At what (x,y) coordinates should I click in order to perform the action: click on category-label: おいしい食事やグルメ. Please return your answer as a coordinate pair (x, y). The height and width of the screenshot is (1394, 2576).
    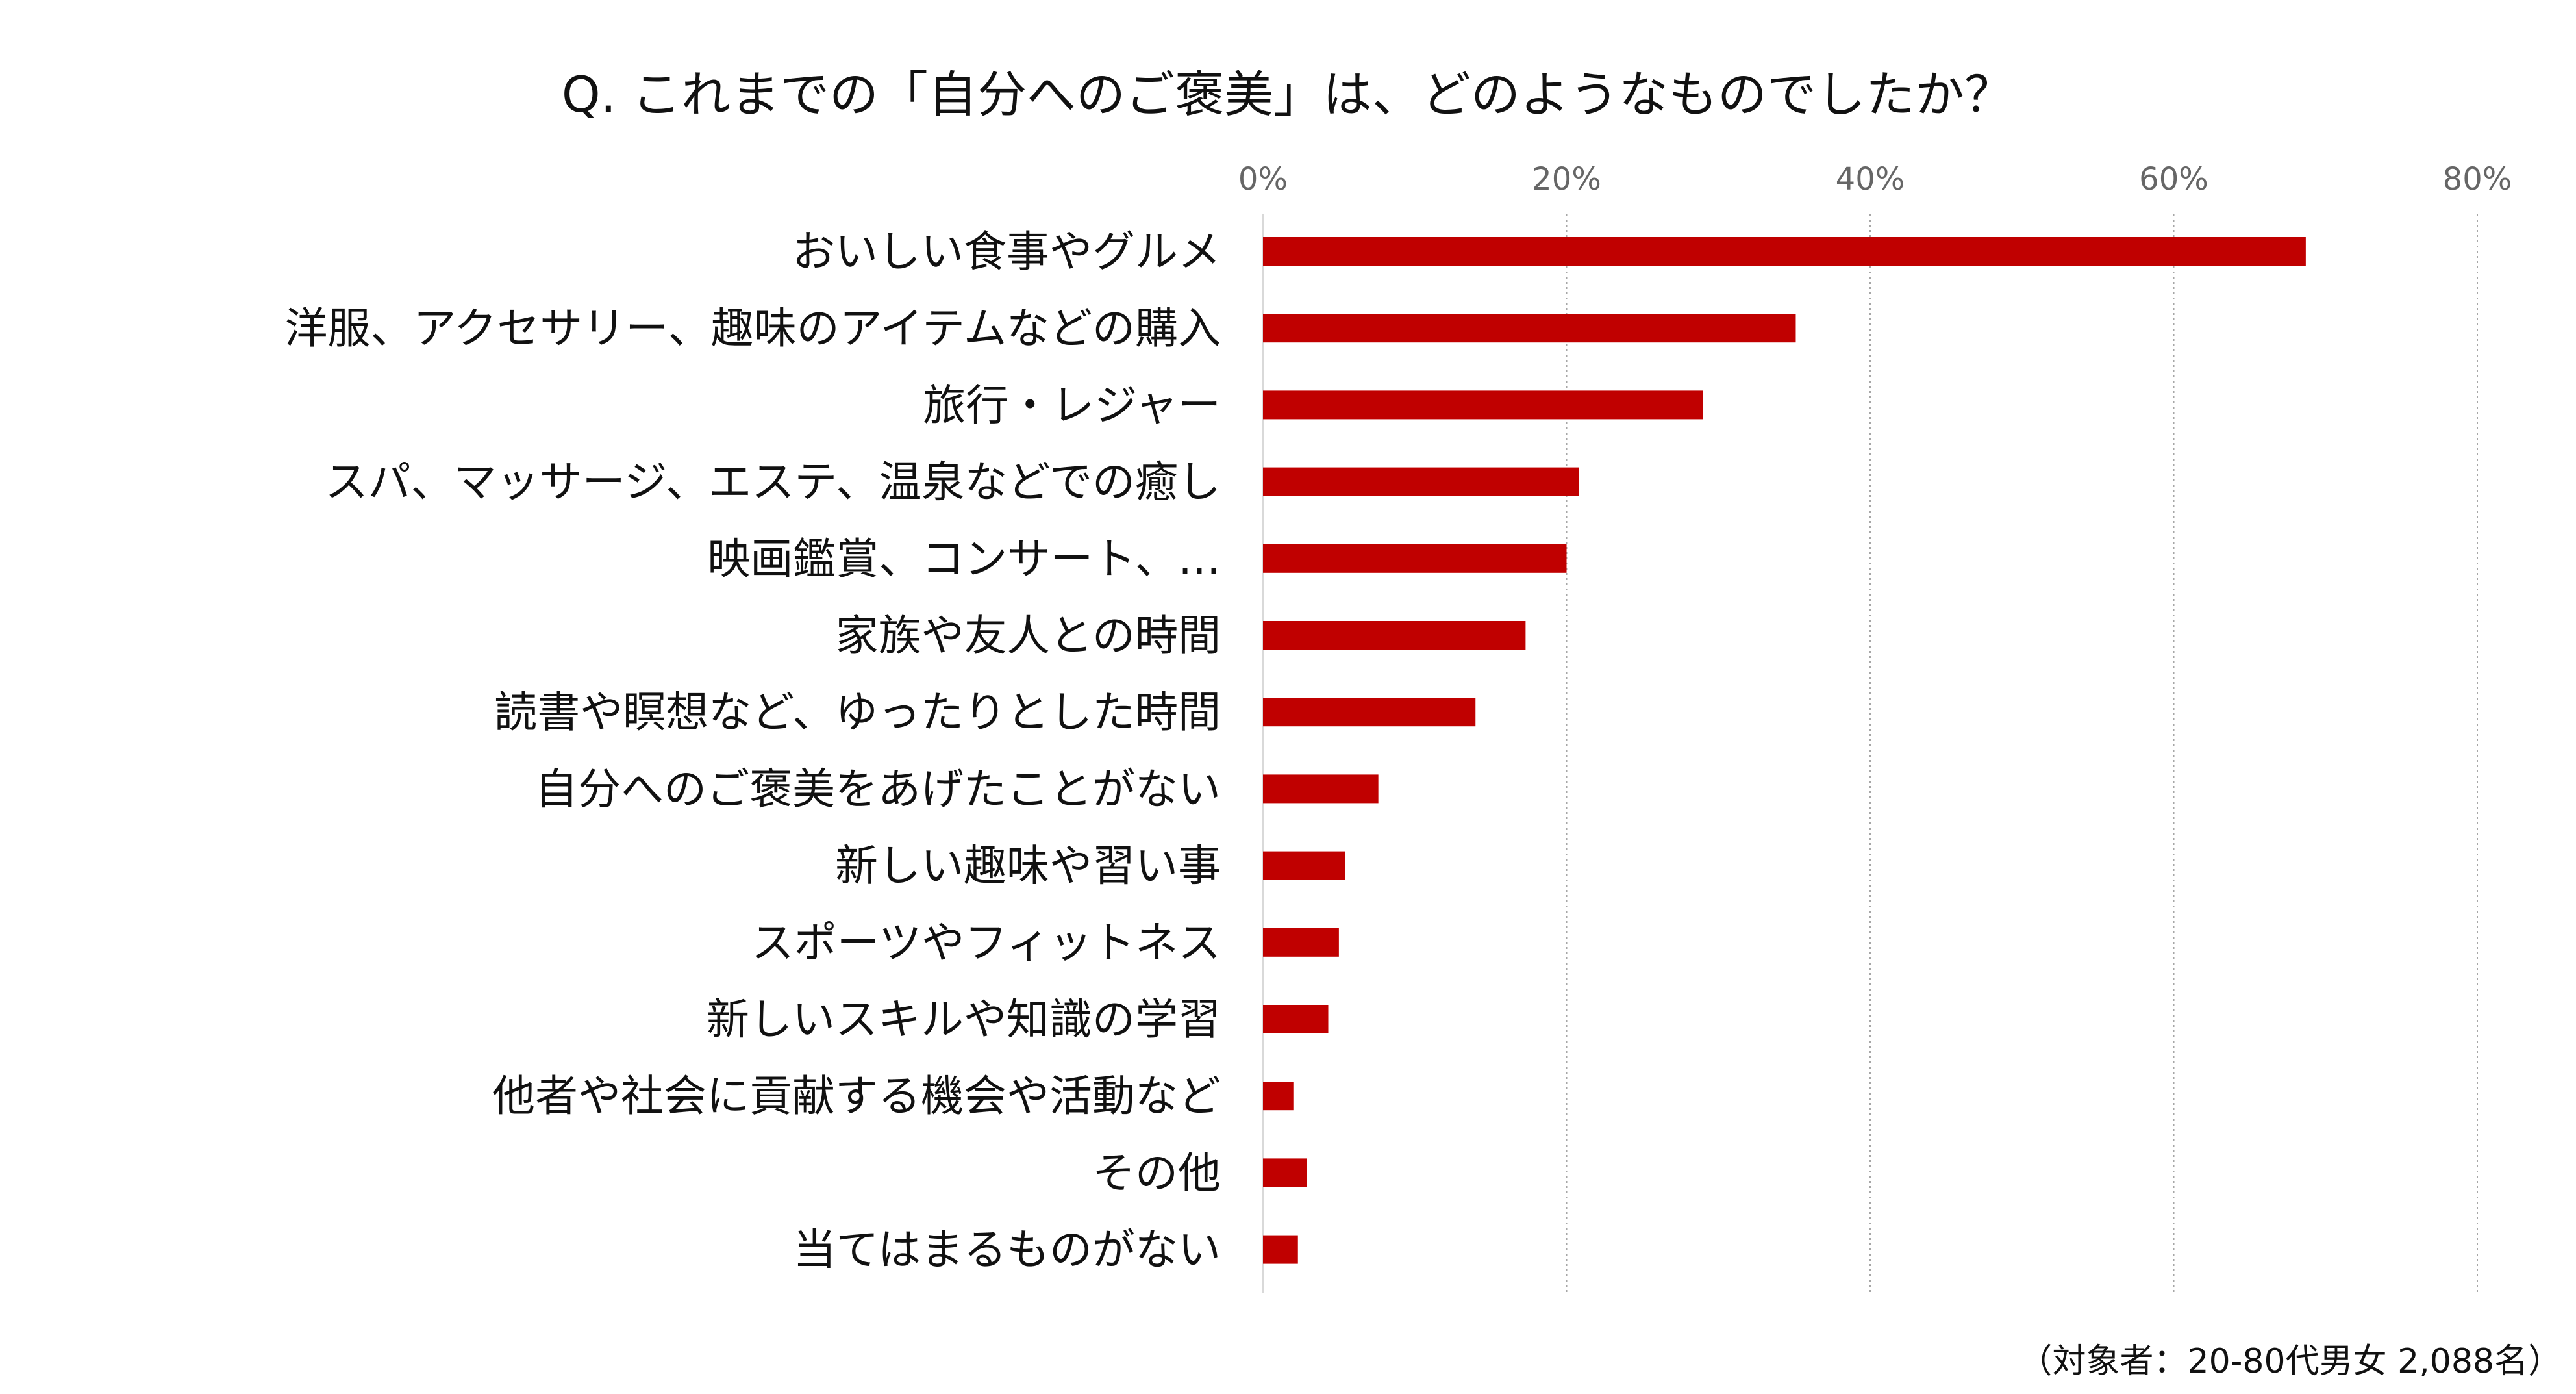
    Looking at the image, I should click on (1006, 252).